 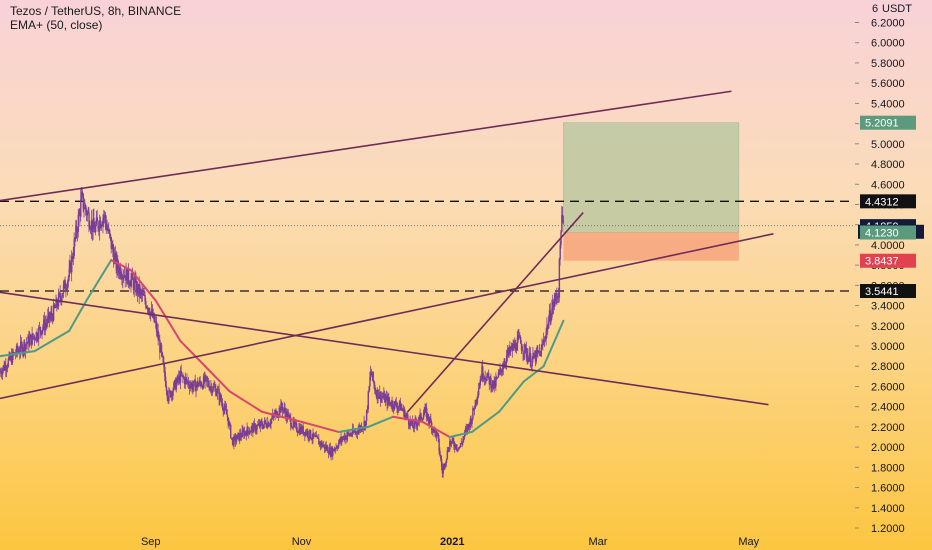 What do you see at coordinates (888, 232) in the screenshot?
I see `price-level-tag: 4.1230` at bounding box center [888, 232].